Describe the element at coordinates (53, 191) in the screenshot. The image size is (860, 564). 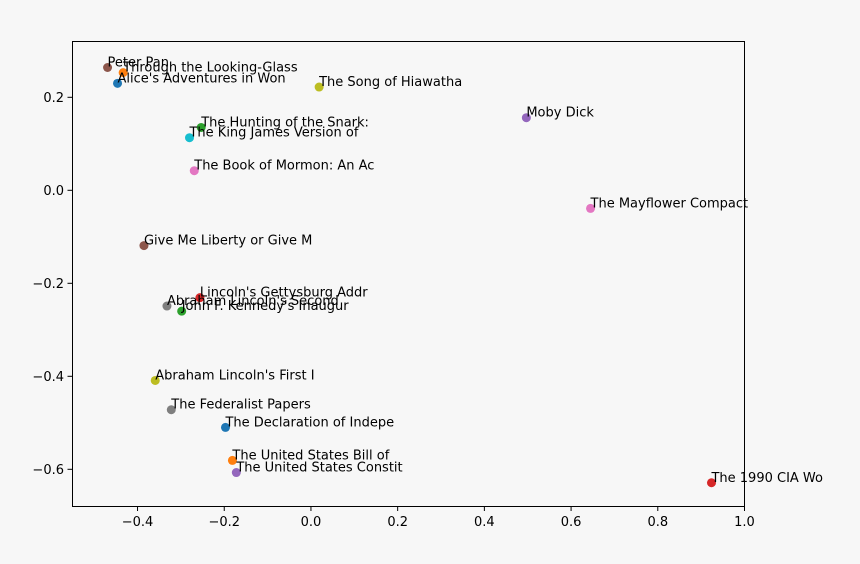
I see `y-tick-label: 0.0` at that location.